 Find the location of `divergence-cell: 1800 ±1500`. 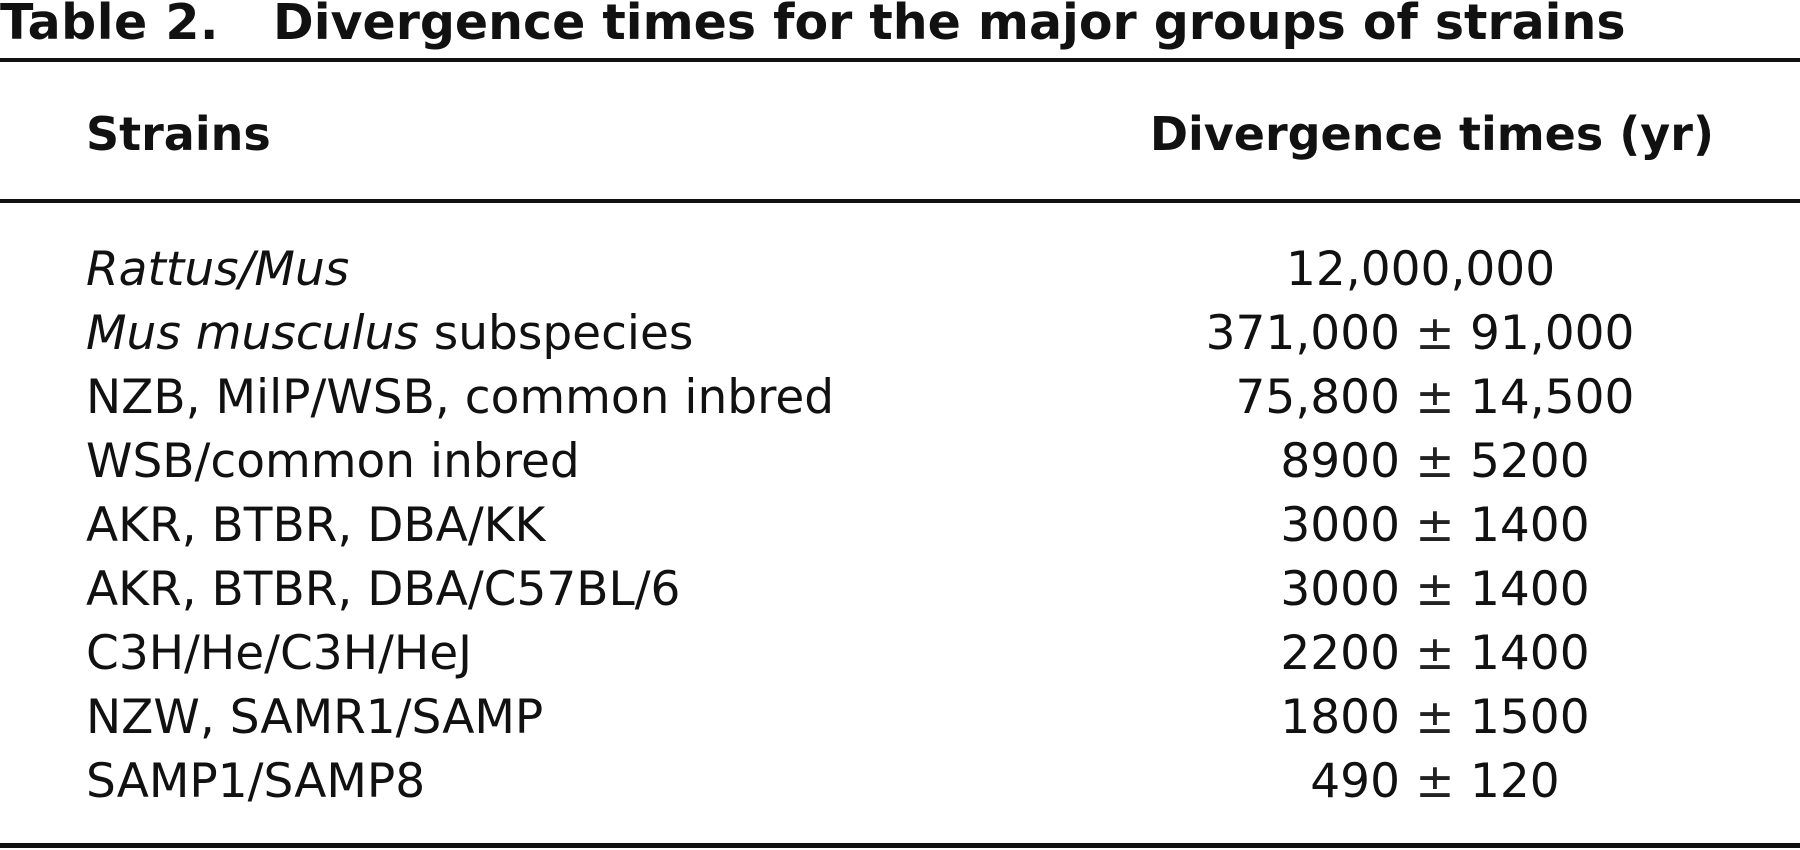

divergence-cell: 1800 ±1500 is located at coordinates (1370, 718).